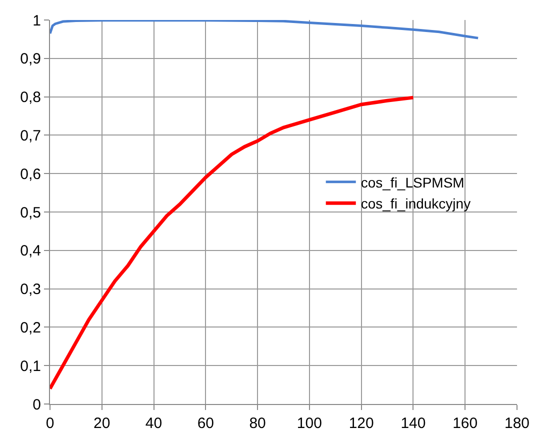 The image size is (542, 444). I want to click on x-tick-label: 40, so click(153, 423).